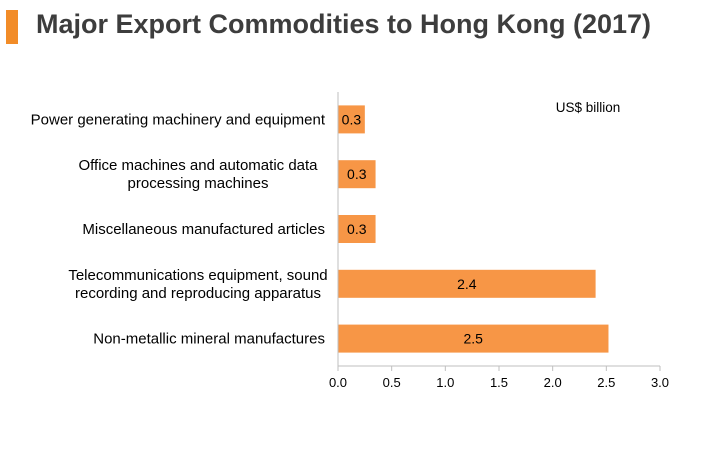  I want to click on category-label-4: Non-metallic mineral manufactures, so click(209, 339).